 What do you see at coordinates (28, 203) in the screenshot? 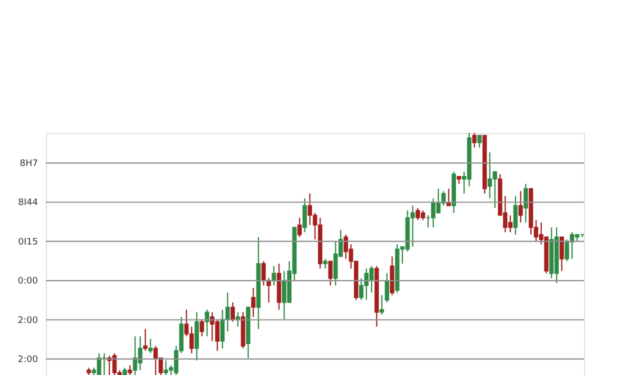
I see `text: 8I44` at bounding box center [28, 203].